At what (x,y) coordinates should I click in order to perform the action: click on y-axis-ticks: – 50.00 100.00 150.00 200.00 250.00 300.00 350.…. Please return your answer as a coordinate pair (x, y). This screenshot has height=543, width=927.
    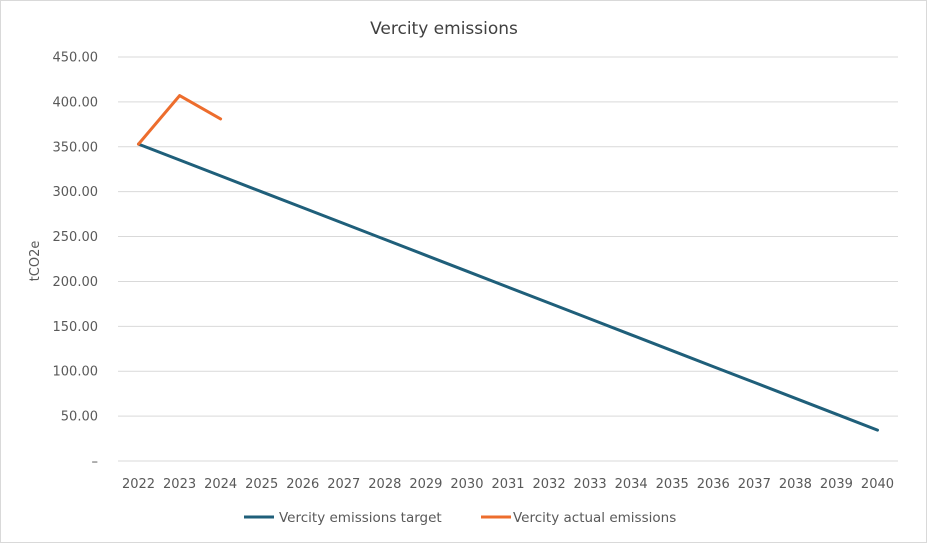
    Looking at the image, I should click on (76, 260).